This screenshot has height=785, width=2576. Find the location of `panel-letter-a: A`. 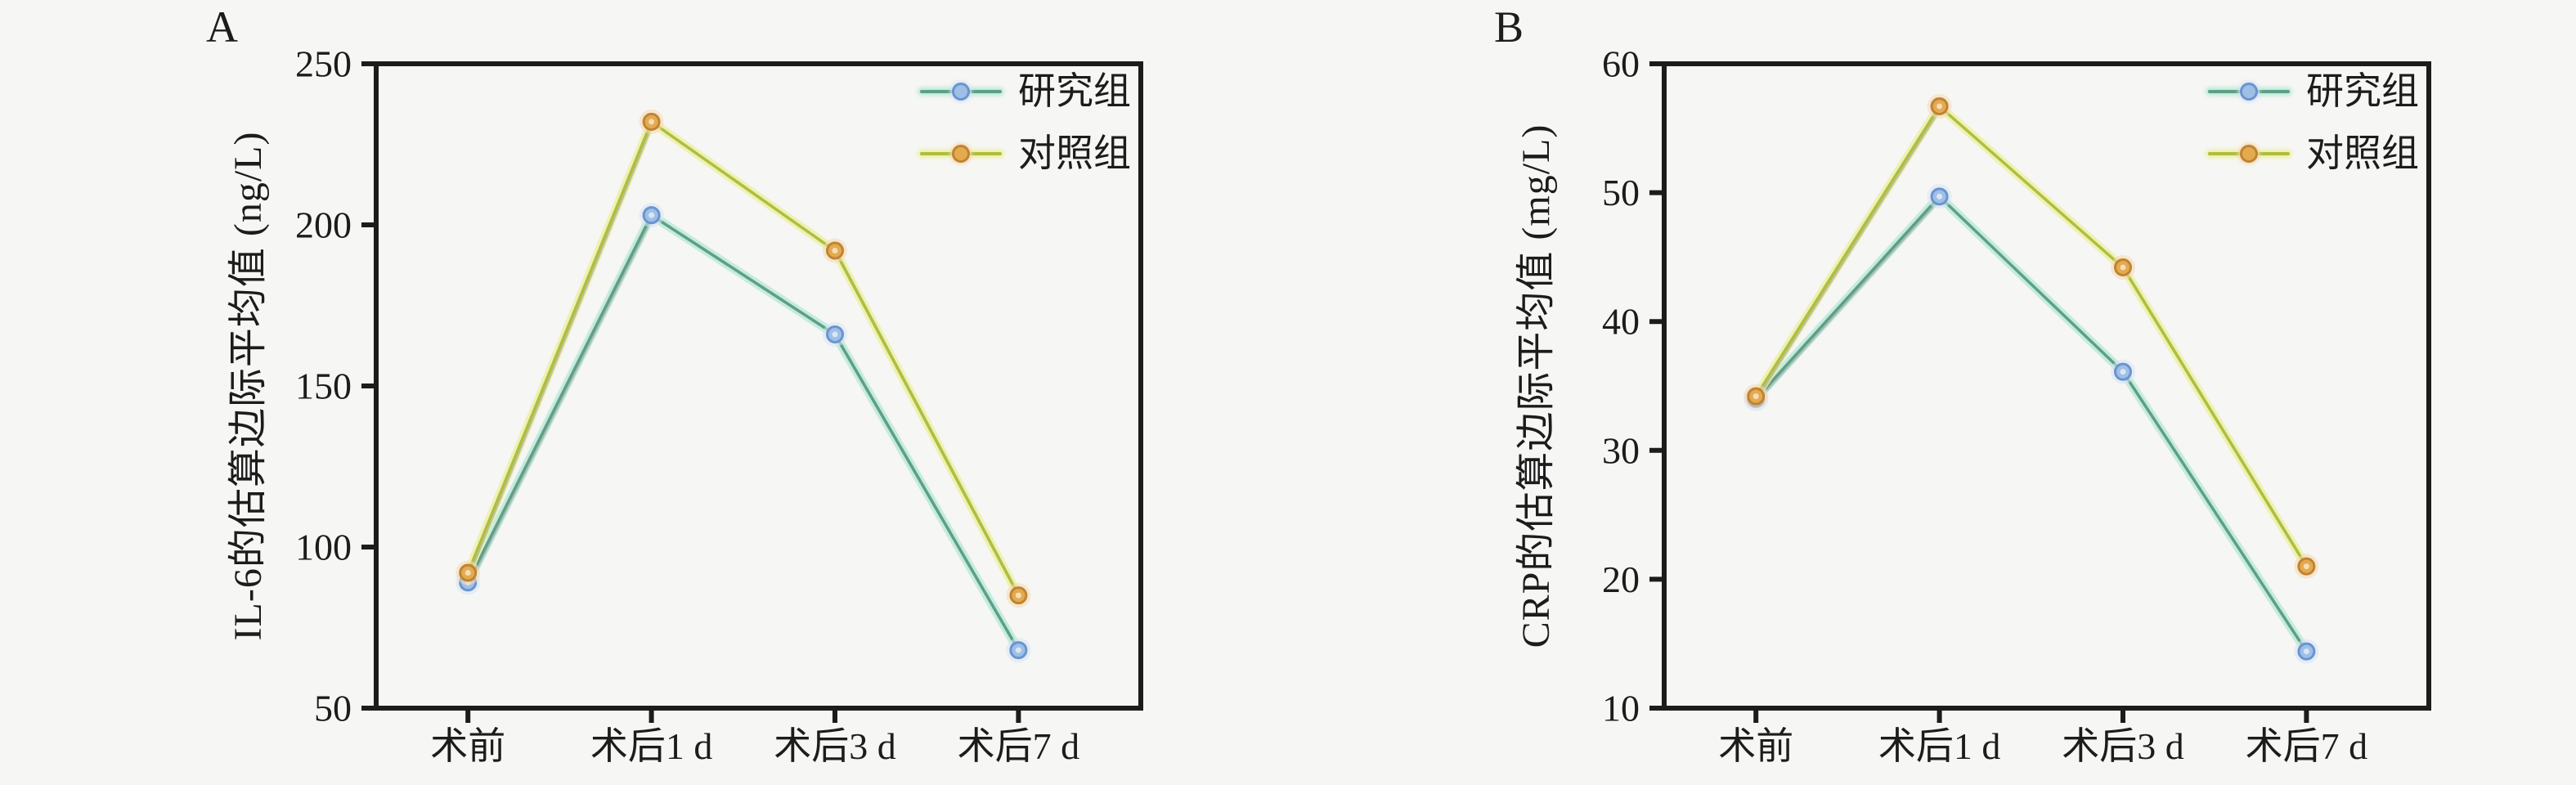

panel-letter-a: A is located at coordinates (222, 27).